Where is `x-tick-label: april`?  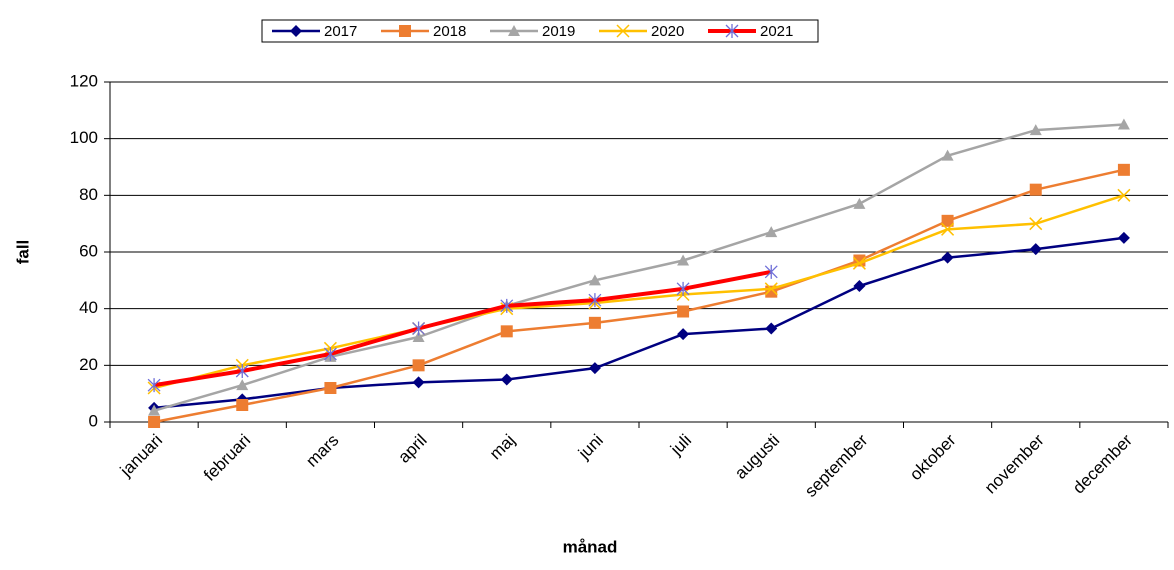 x-tick-label: april is located at coordinates (412, 449).